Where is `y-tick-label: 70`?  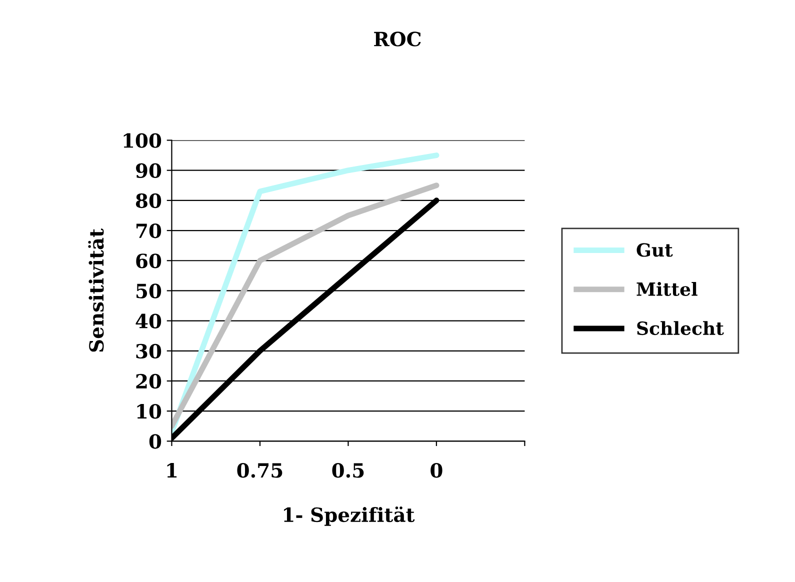
y-tick-label: 70 is located at coordinates (149, 230).